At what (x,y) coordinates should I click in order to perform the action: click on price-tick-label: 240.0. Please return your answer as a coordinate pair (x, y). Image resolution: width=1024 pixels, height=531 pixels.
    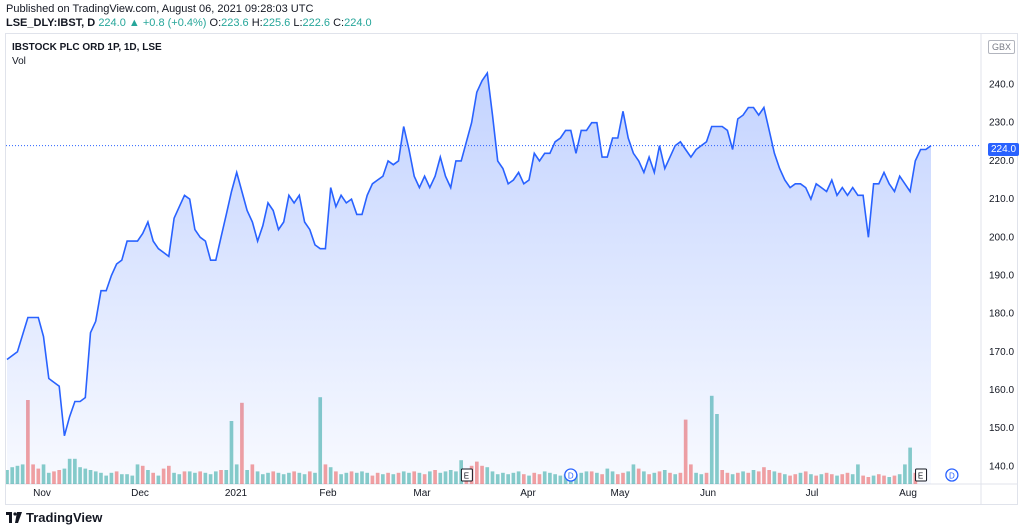
    Looking at the image, I should click on (1001, 85).